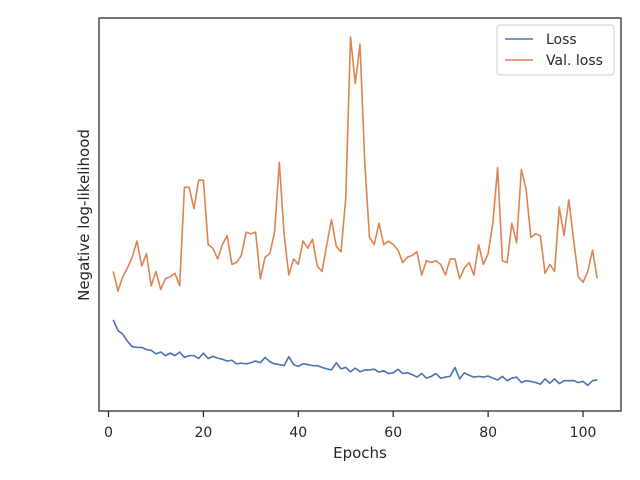  I want to click on x-tick-label: 100, so click(583, 433).